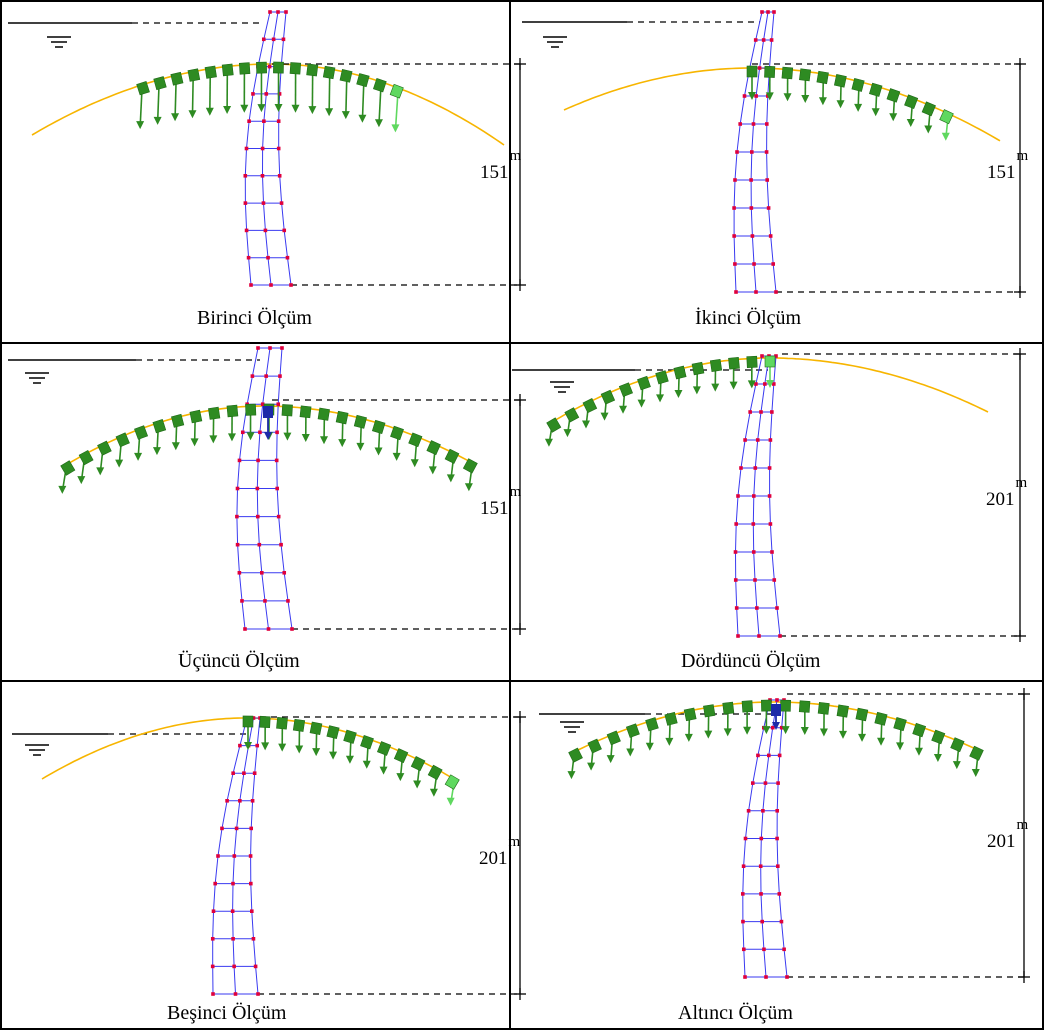 Image resolution: width=1044 pixels, height=1030 pixels. What do you see at coordinates (268, 436) in the screenshot?
I see `point-load-head` at bounding box center [268, 436].